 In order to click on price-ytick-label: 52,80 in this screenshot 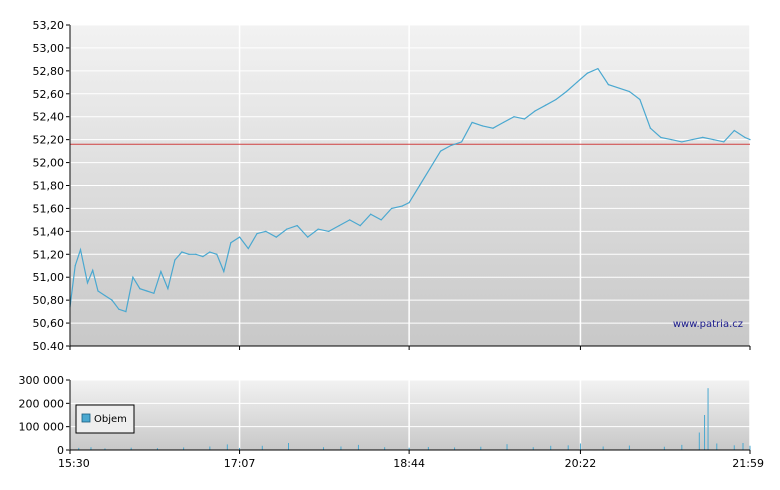, I will do `click(49, 71)`.